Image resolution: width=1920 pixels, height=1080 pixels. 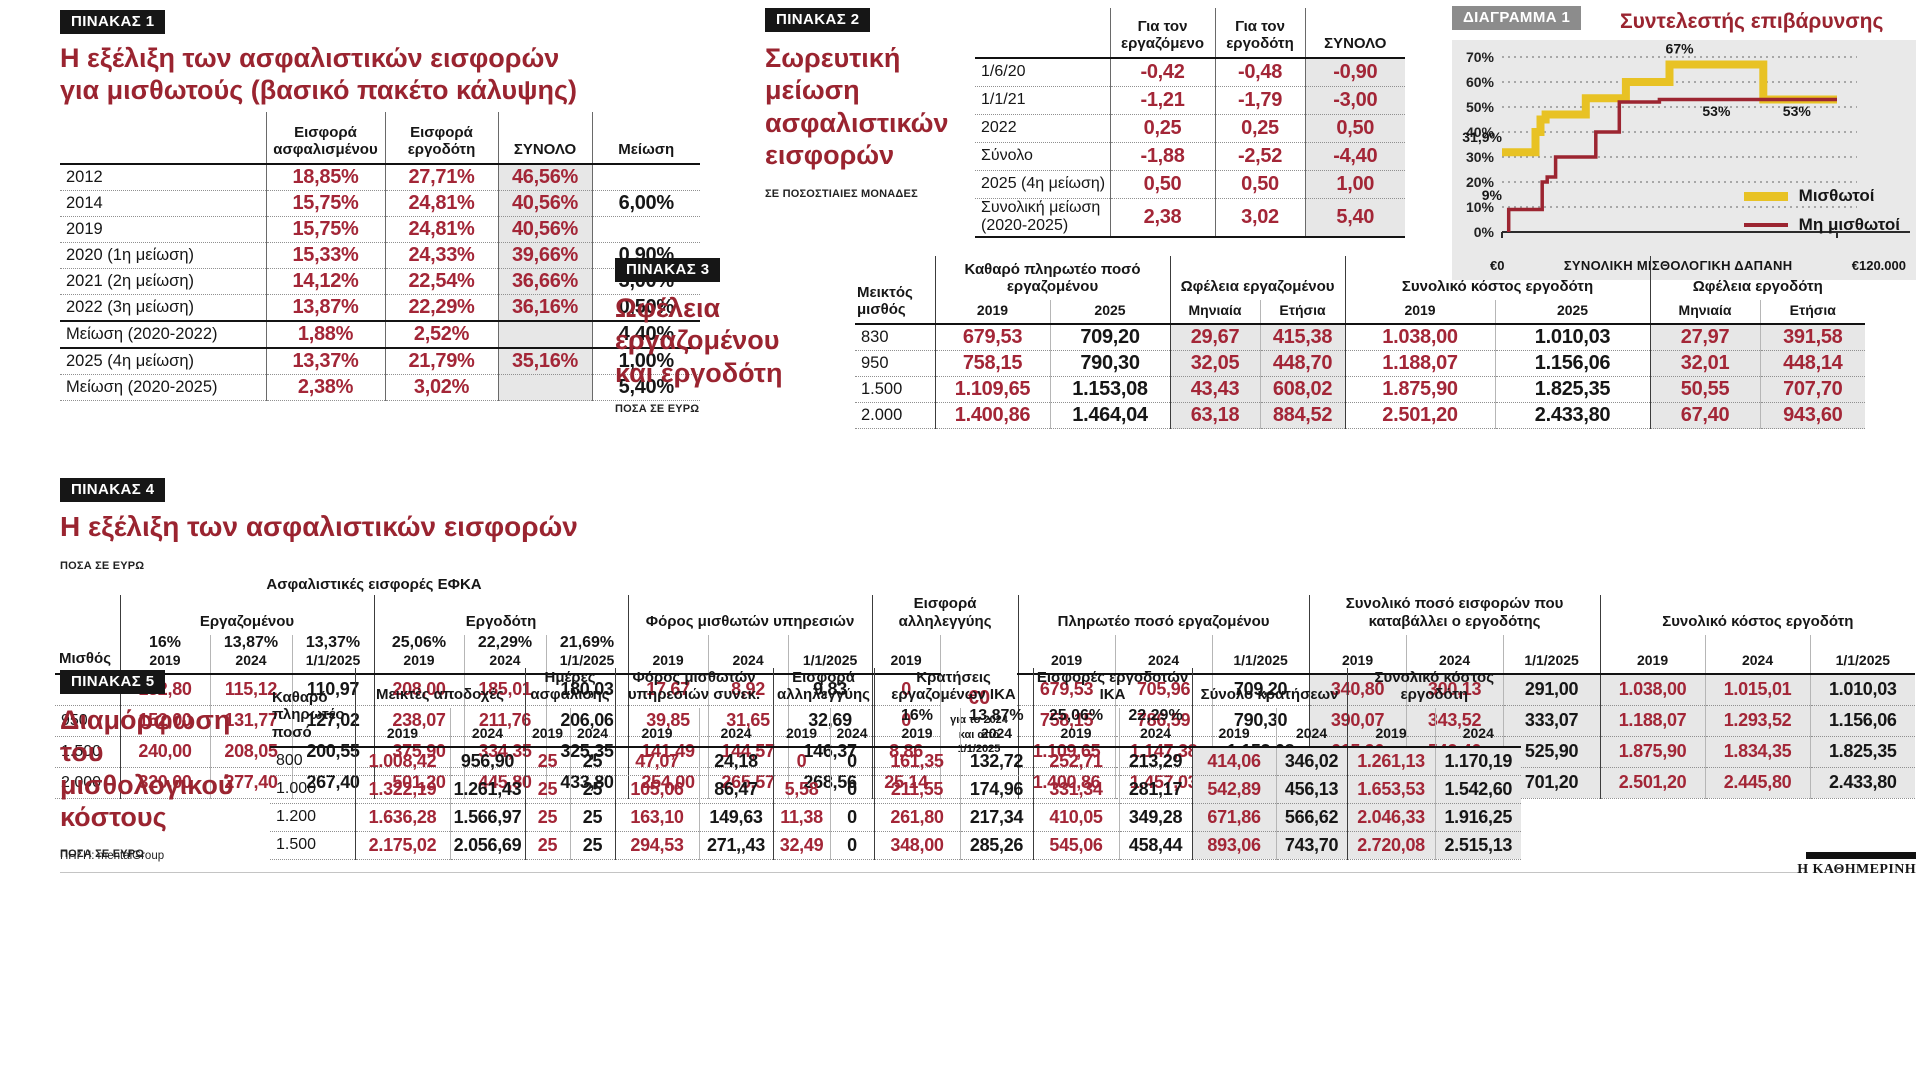 What do you see at coordinates (801, 817) in the screenshot?
I see `cell: 11,38` at bounding box center [801, 817].